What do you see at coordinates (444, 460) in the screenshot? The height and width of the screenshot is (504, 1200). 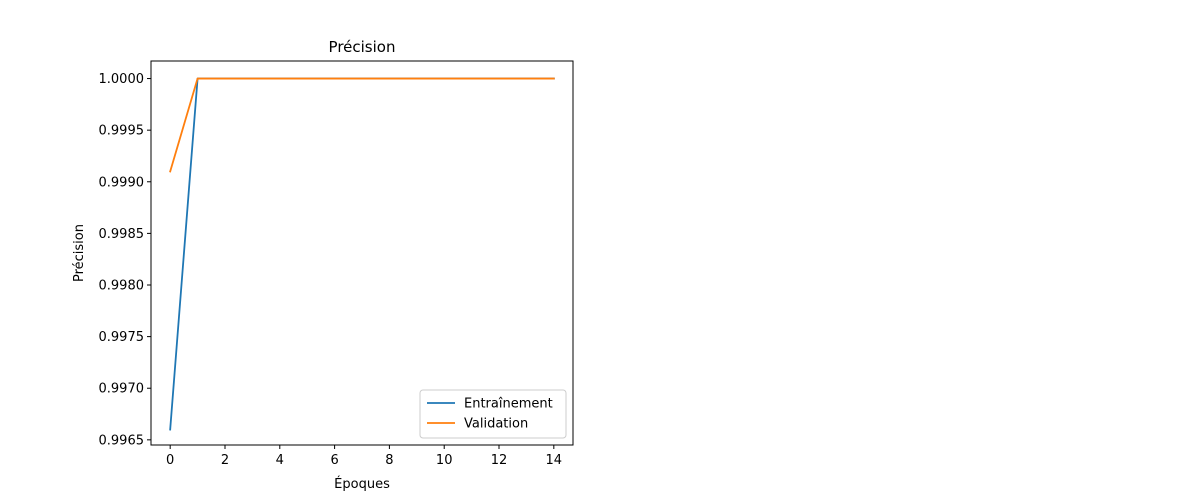 I see `x-tick-label: 10` at bounding box center [444, 460].